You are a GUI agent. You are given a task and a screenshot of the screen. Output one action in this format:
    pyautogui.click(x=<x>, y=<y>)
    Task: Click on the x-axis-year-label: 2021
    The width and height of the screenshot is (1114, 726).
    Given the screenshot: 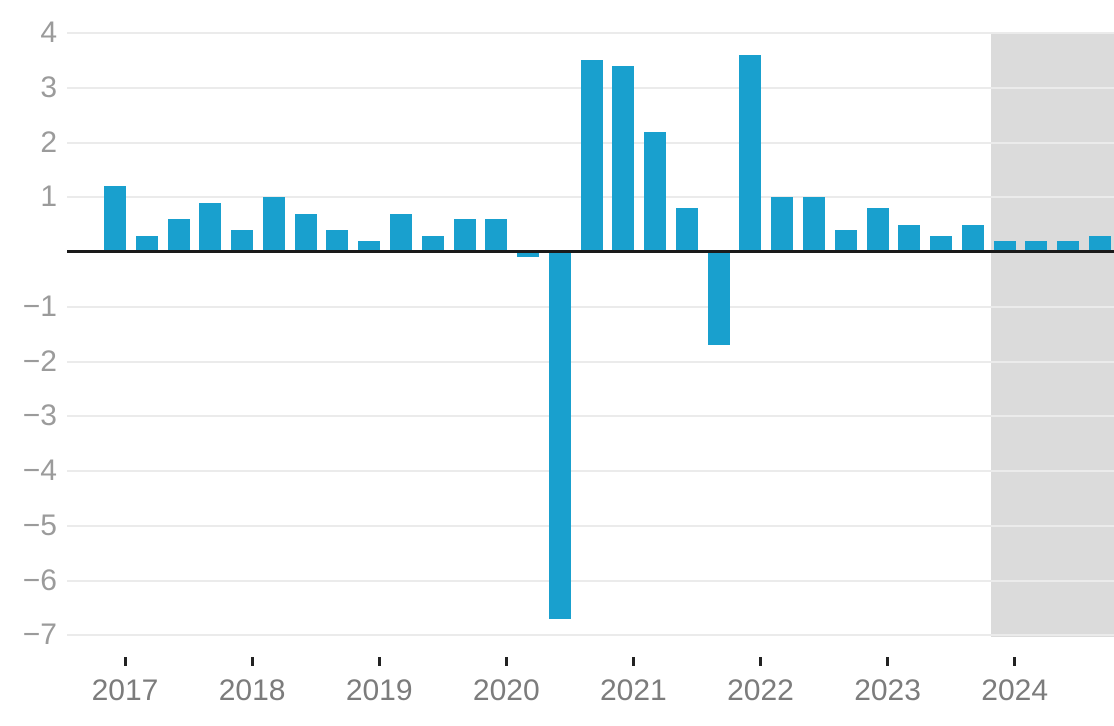 What is the action you would take?
    pyautogui.click(x=633, y=690)
    